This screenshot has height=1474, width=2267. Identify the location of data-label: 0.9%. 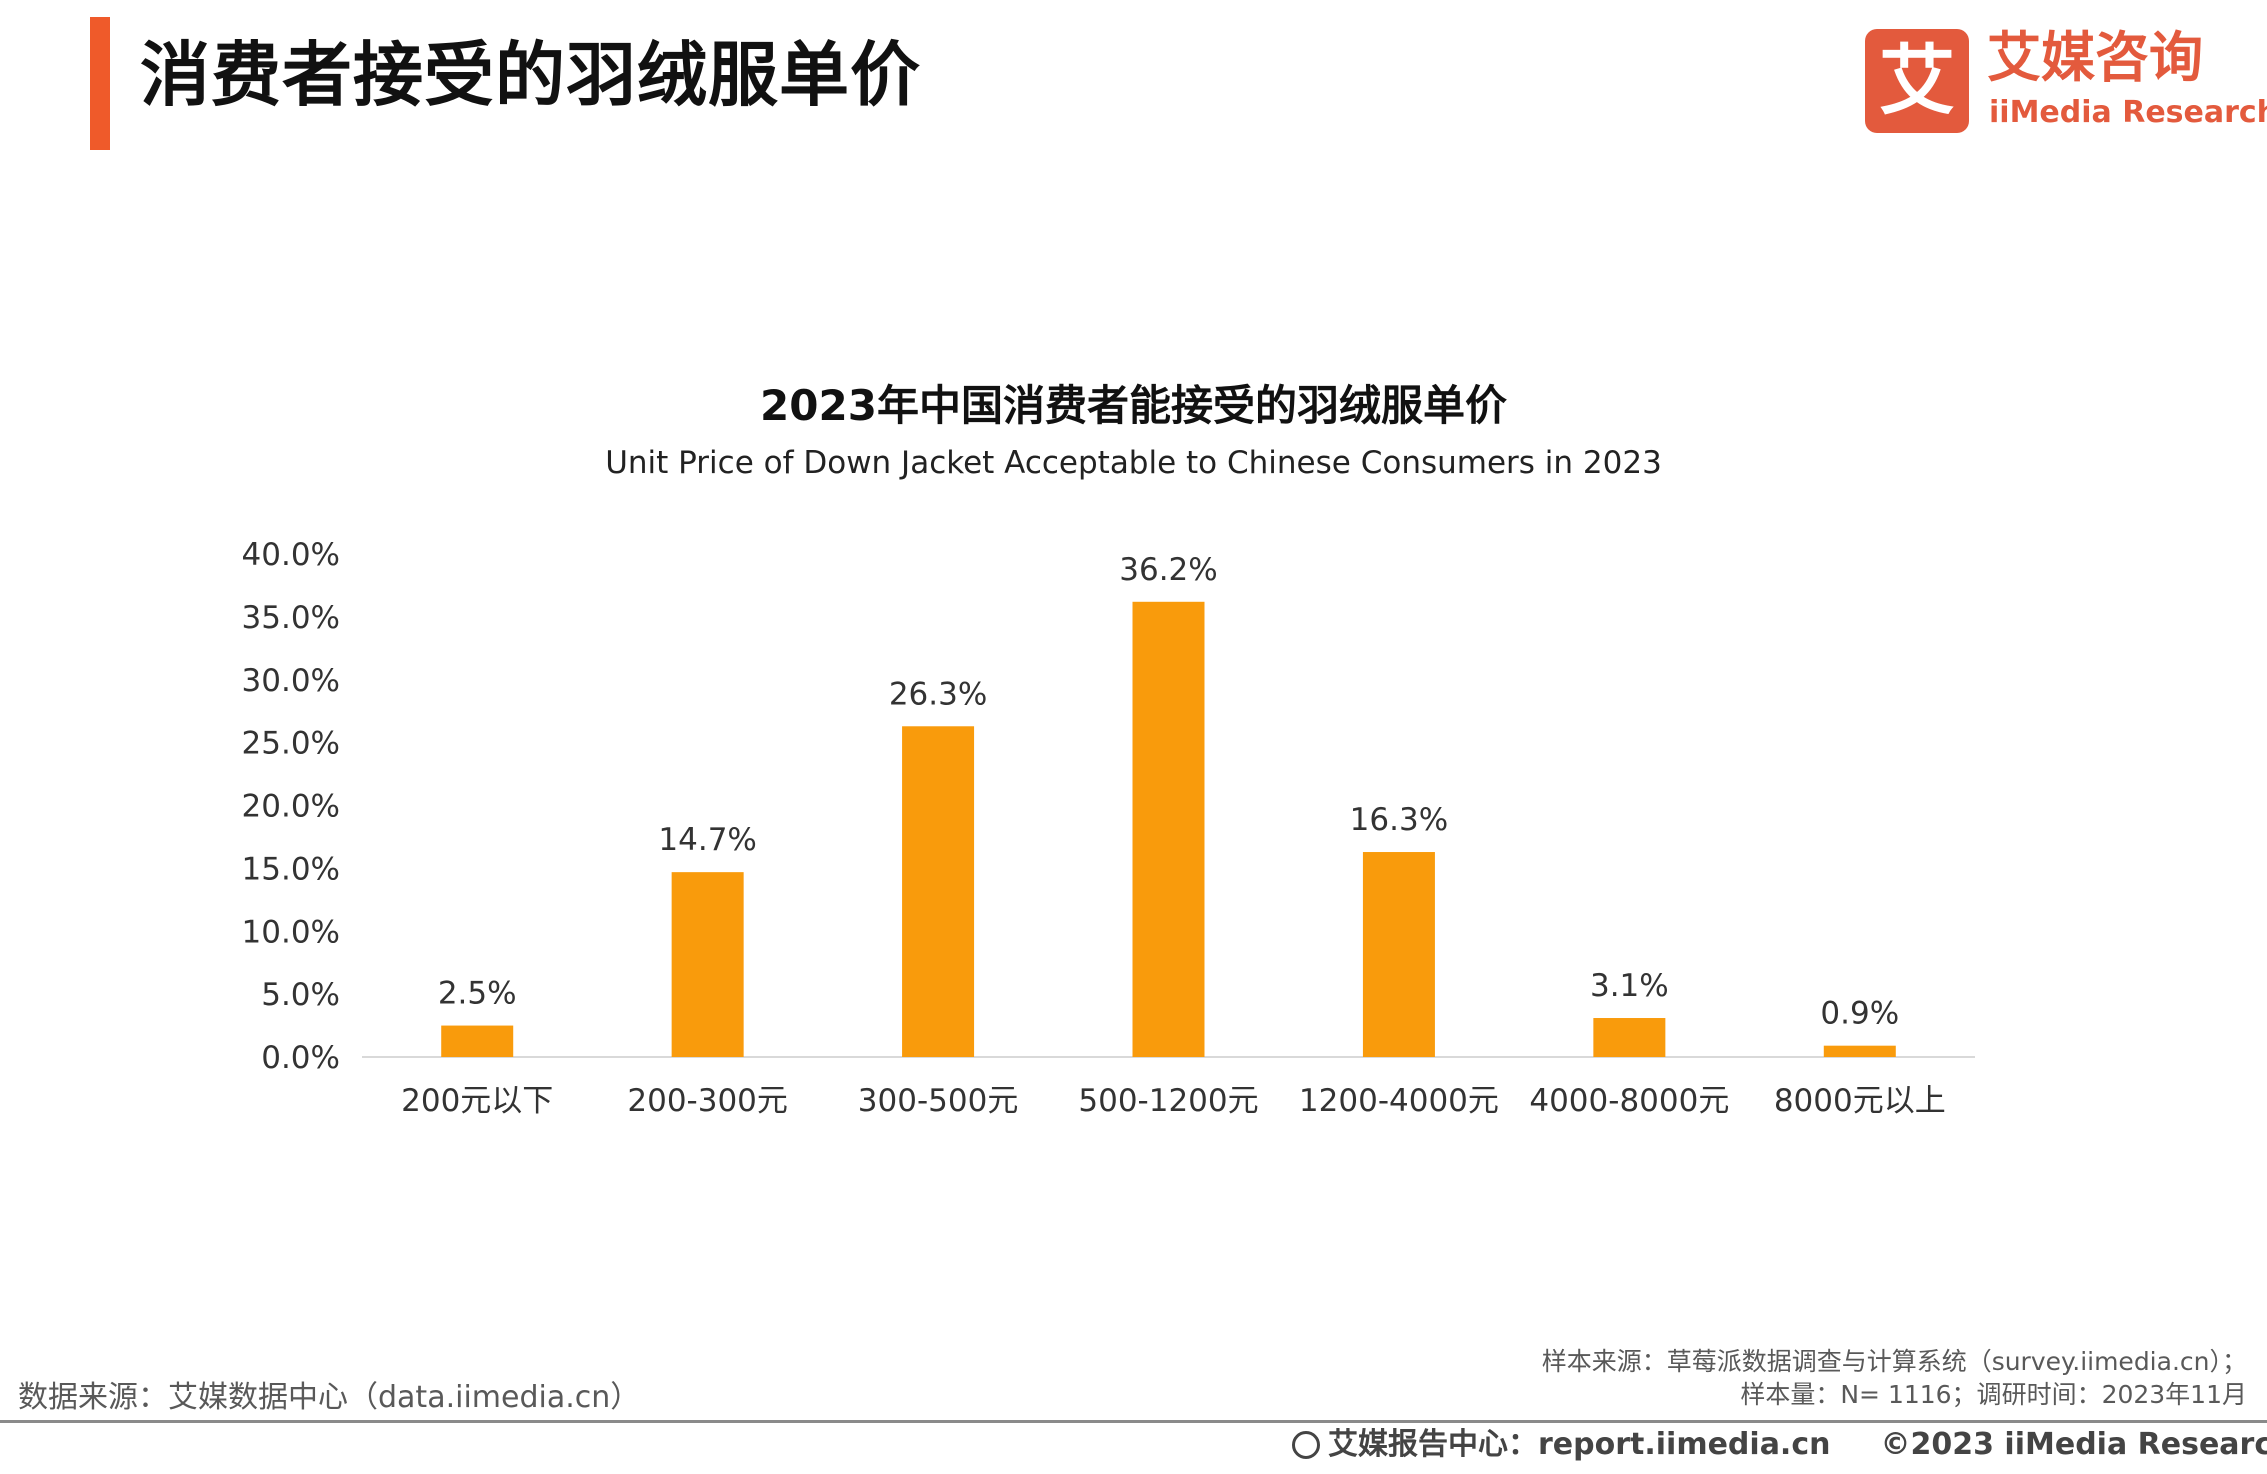
(1859, 1014).